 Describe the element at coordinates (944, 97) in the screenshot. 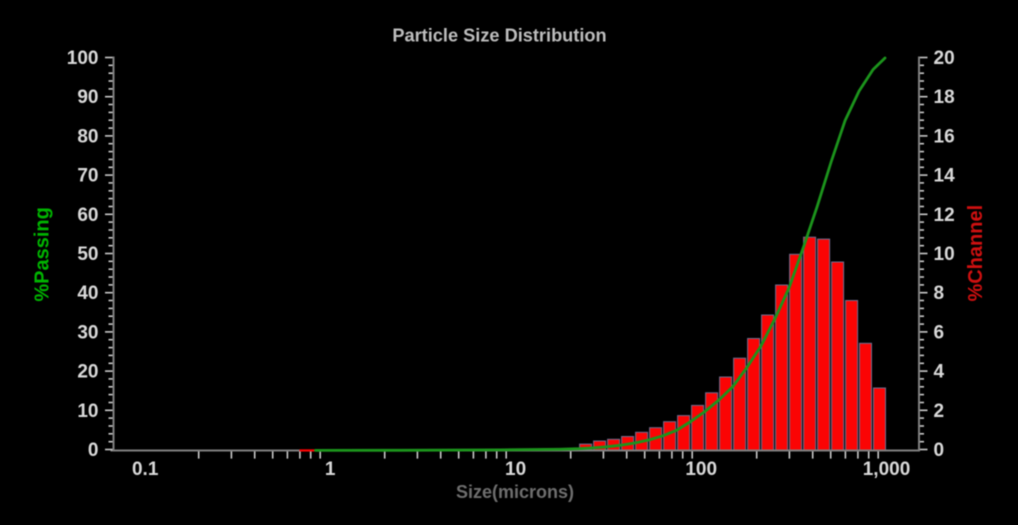

I see `svg-text: 18` at that location.